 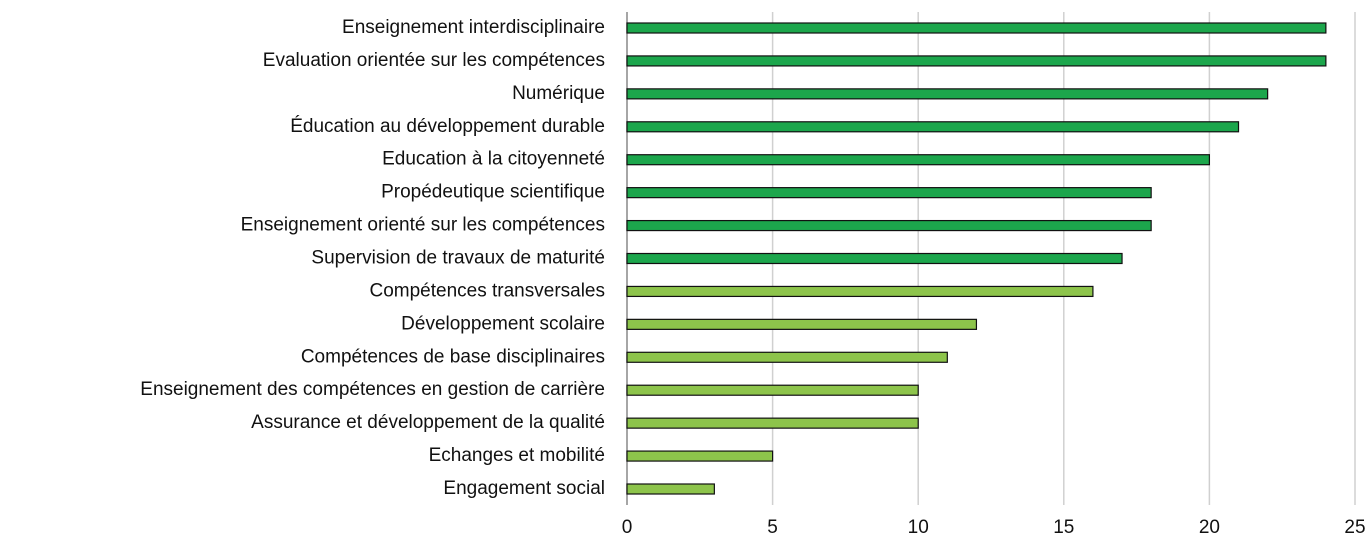 I want to click on y-tick-label: Compétences transversales, so click(x=488, y=290).